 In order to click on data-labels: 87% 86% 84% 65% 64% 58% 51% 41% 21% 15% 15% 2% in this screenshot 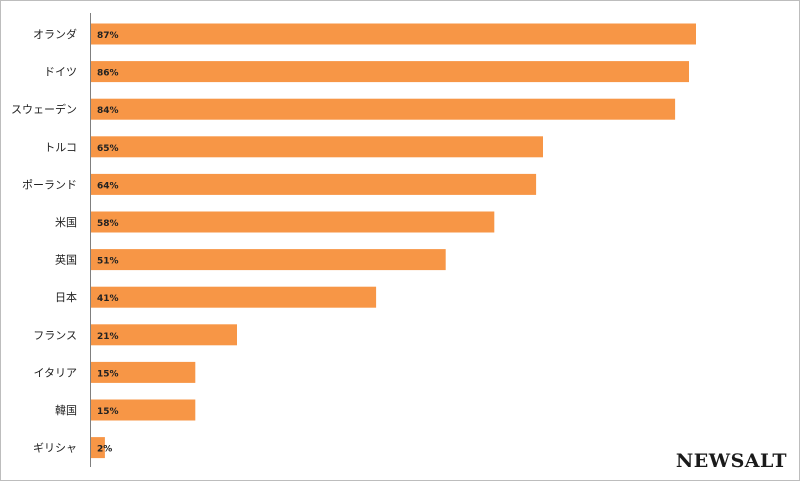, I will do `click(108, 243)`.